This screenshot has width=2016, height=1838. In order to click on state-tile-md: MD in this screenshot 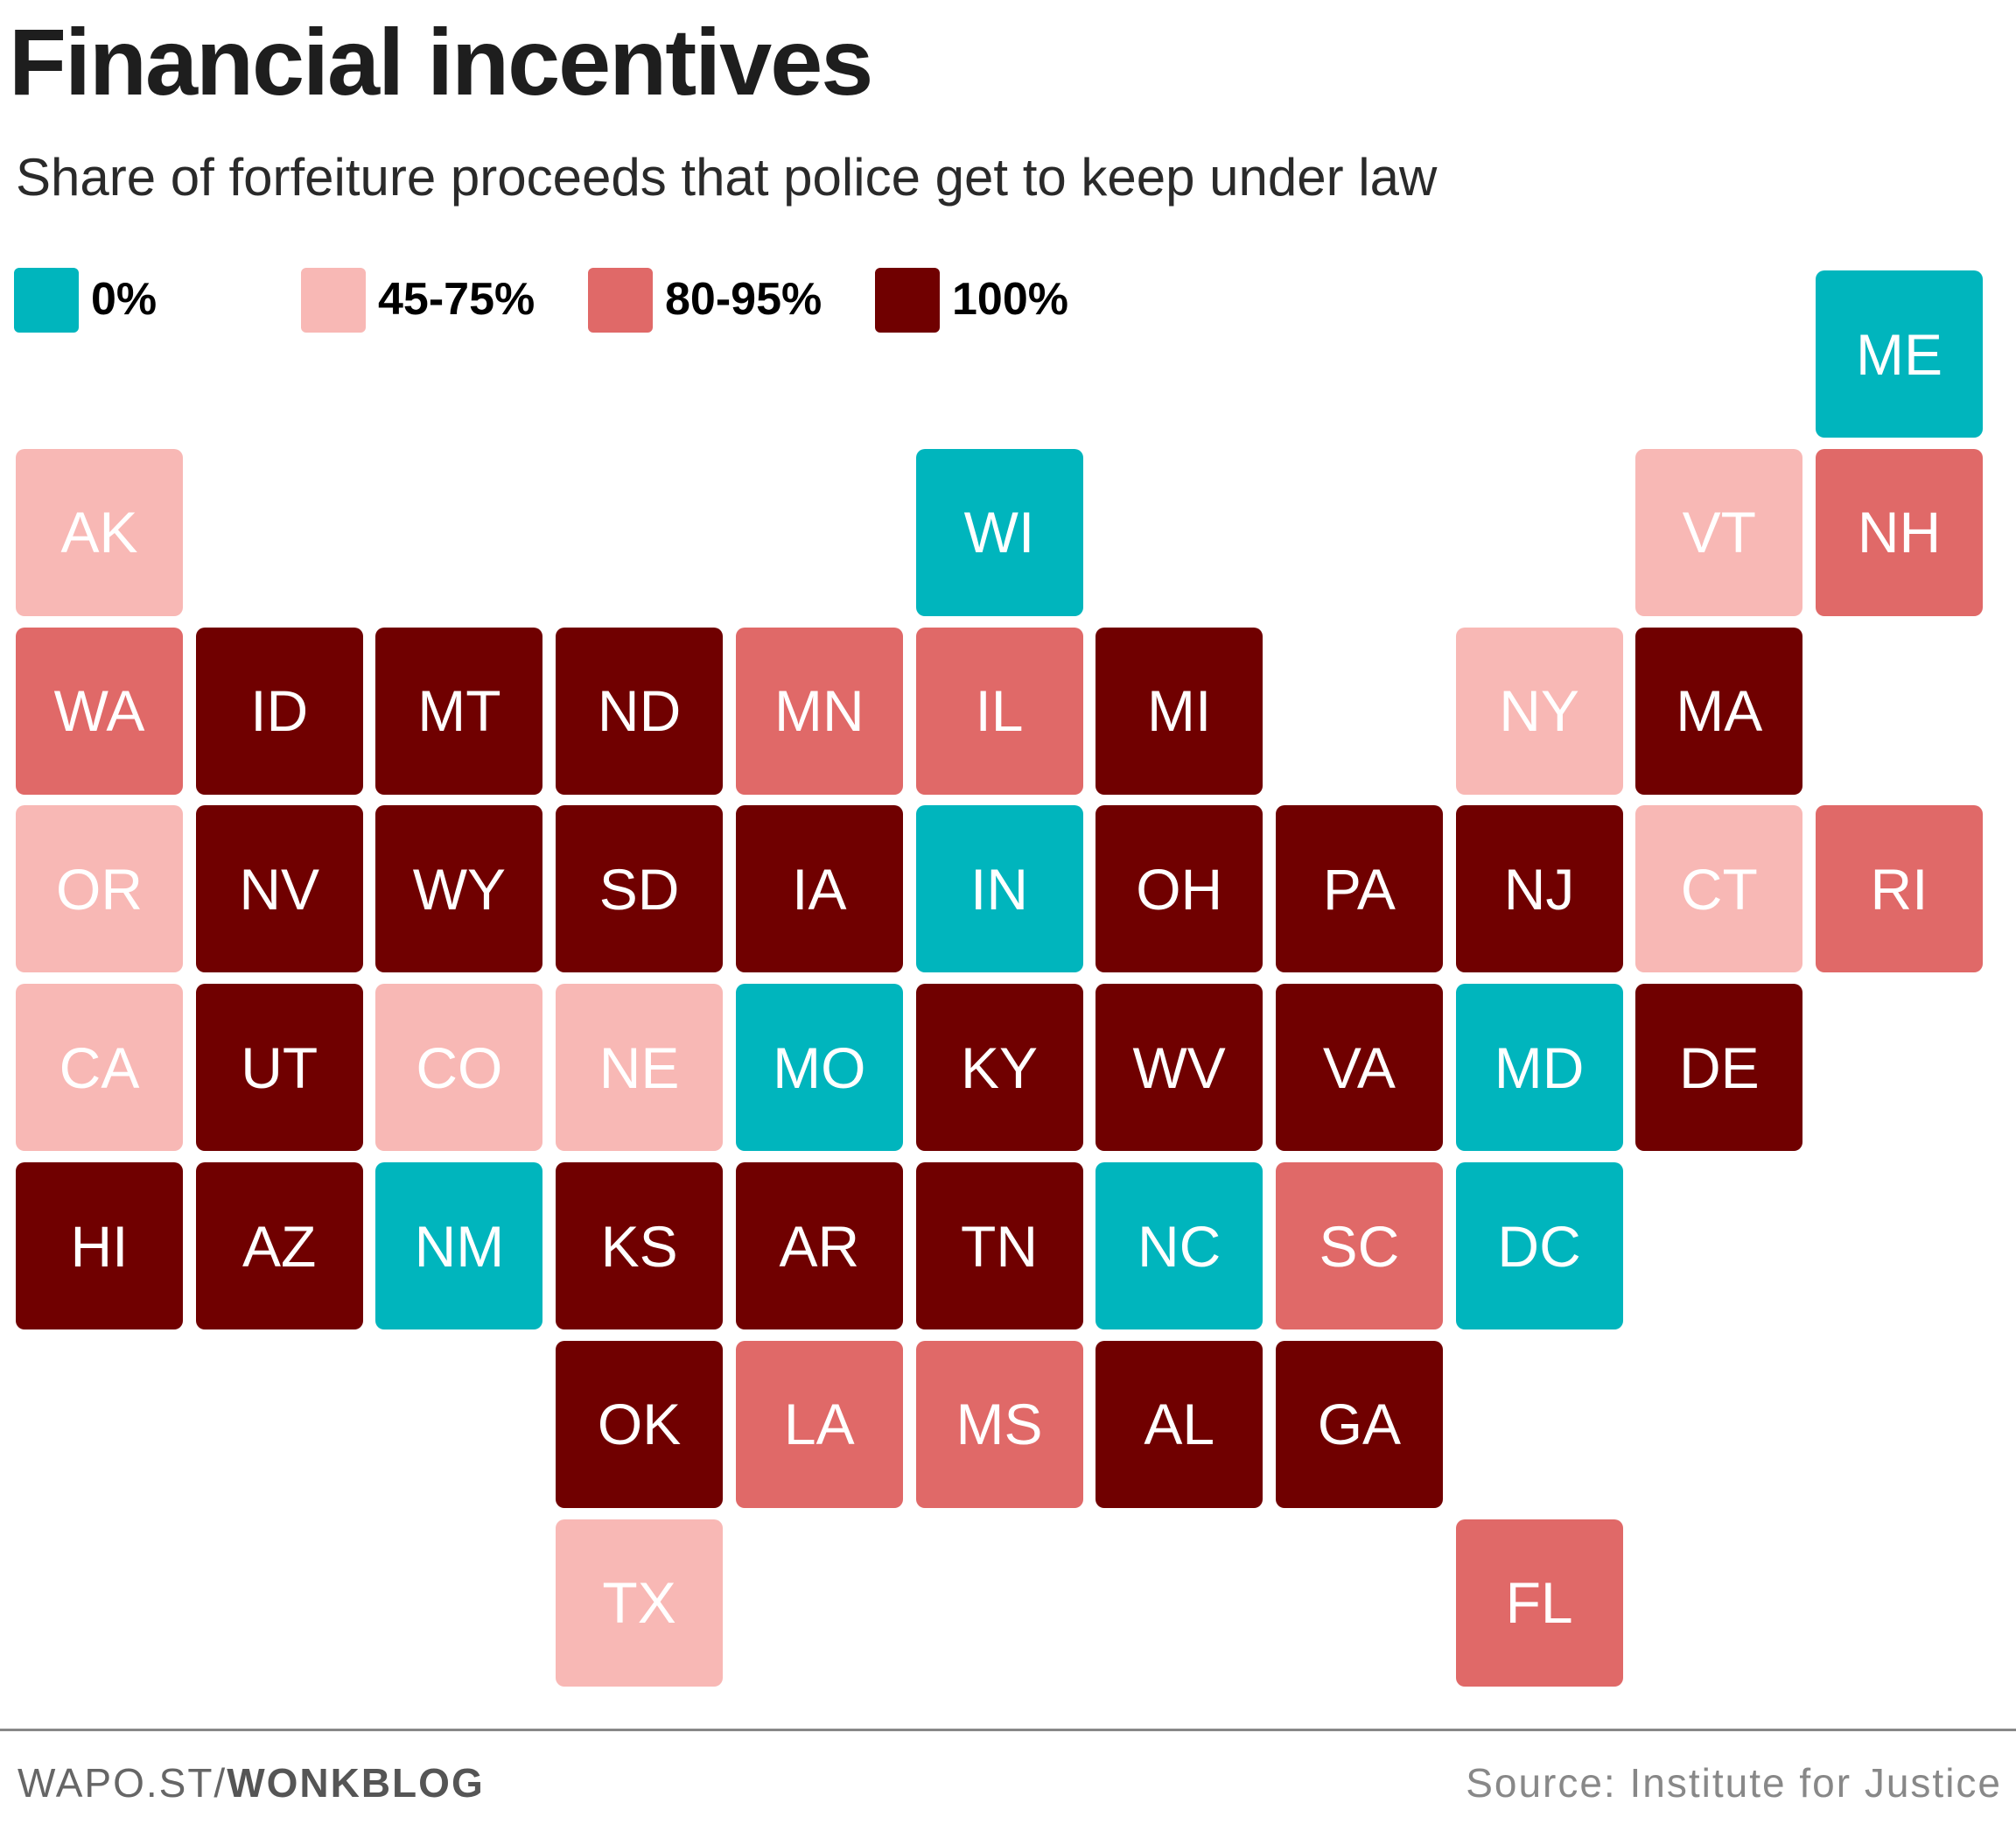, I will do `click(1539, 1068)`.